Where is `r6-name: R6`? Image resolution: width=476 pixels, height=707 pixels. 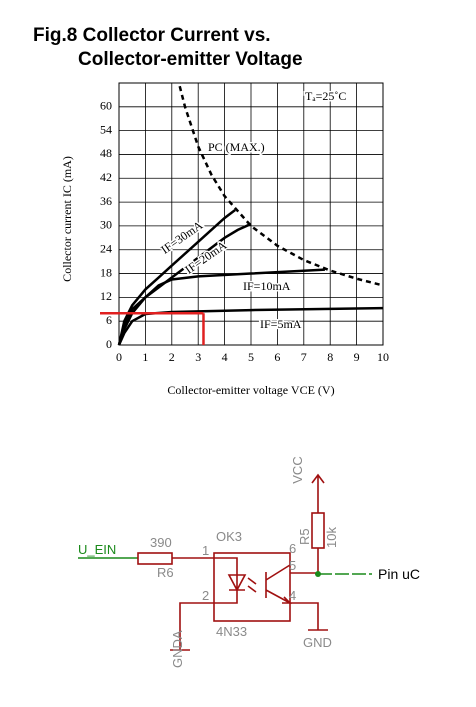 r6-name: R6 is located at coordinates (165, 572).